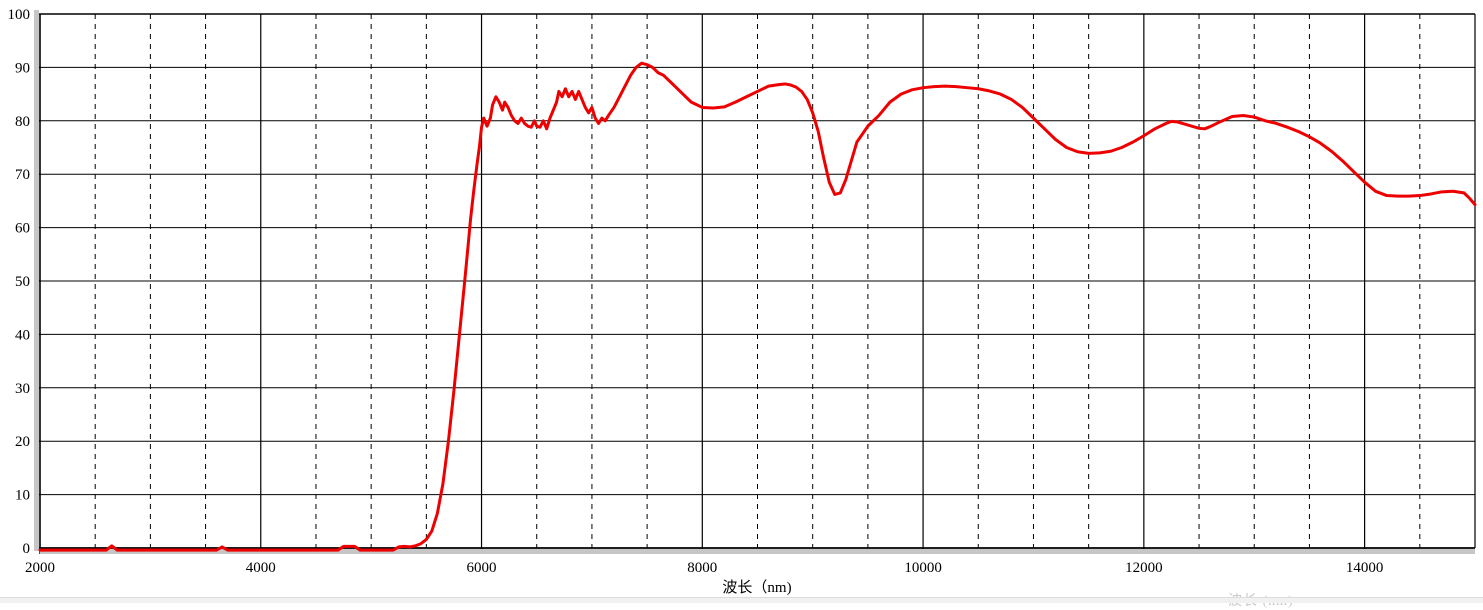  I want to click on y-axis-tick-label: 60, so click(22, 229).